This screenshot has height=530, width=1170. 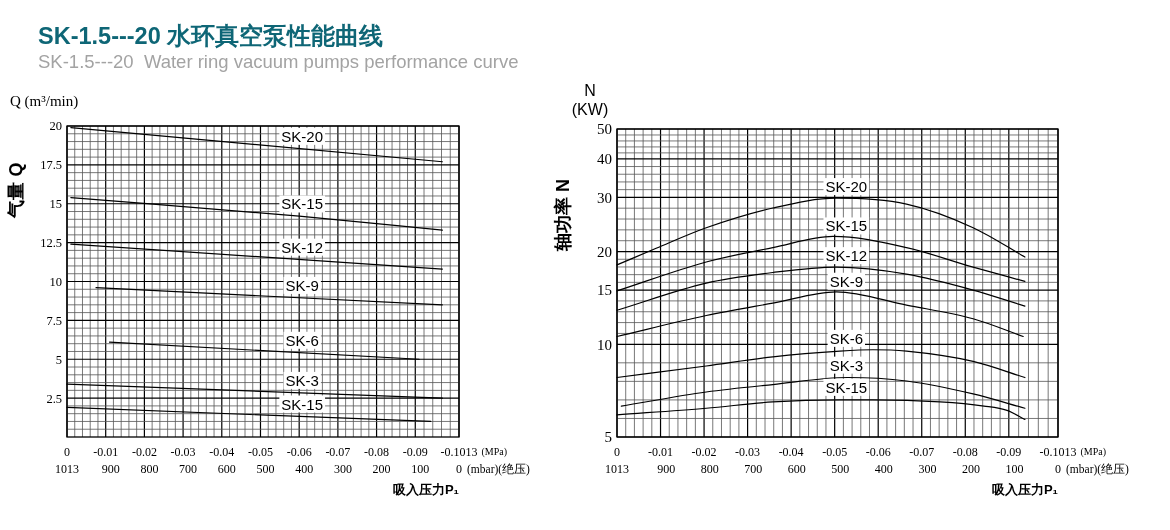 What do you see at coordinates (278, 61) in the screenshot?
I see `chart-subtitle: SK-1.5---20 Water ring vacuum pumps performance curve` at bounding box center [278, 61].